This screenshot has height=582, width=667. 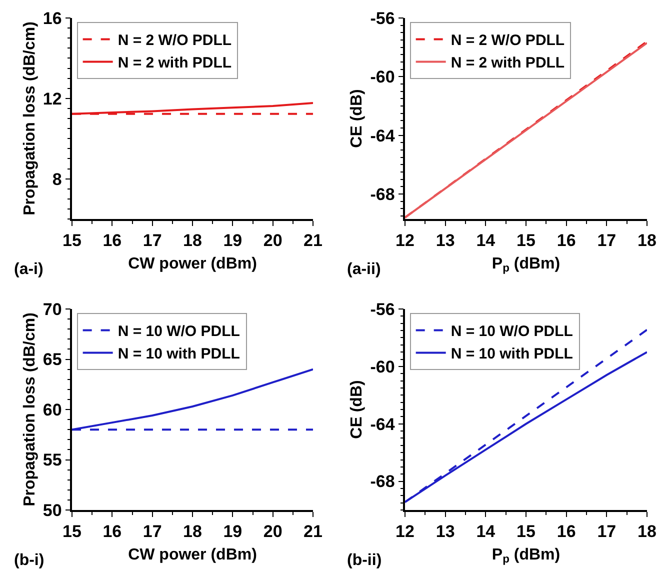 I want to click on y-tick-label: 8, so click(x=57, y=179).